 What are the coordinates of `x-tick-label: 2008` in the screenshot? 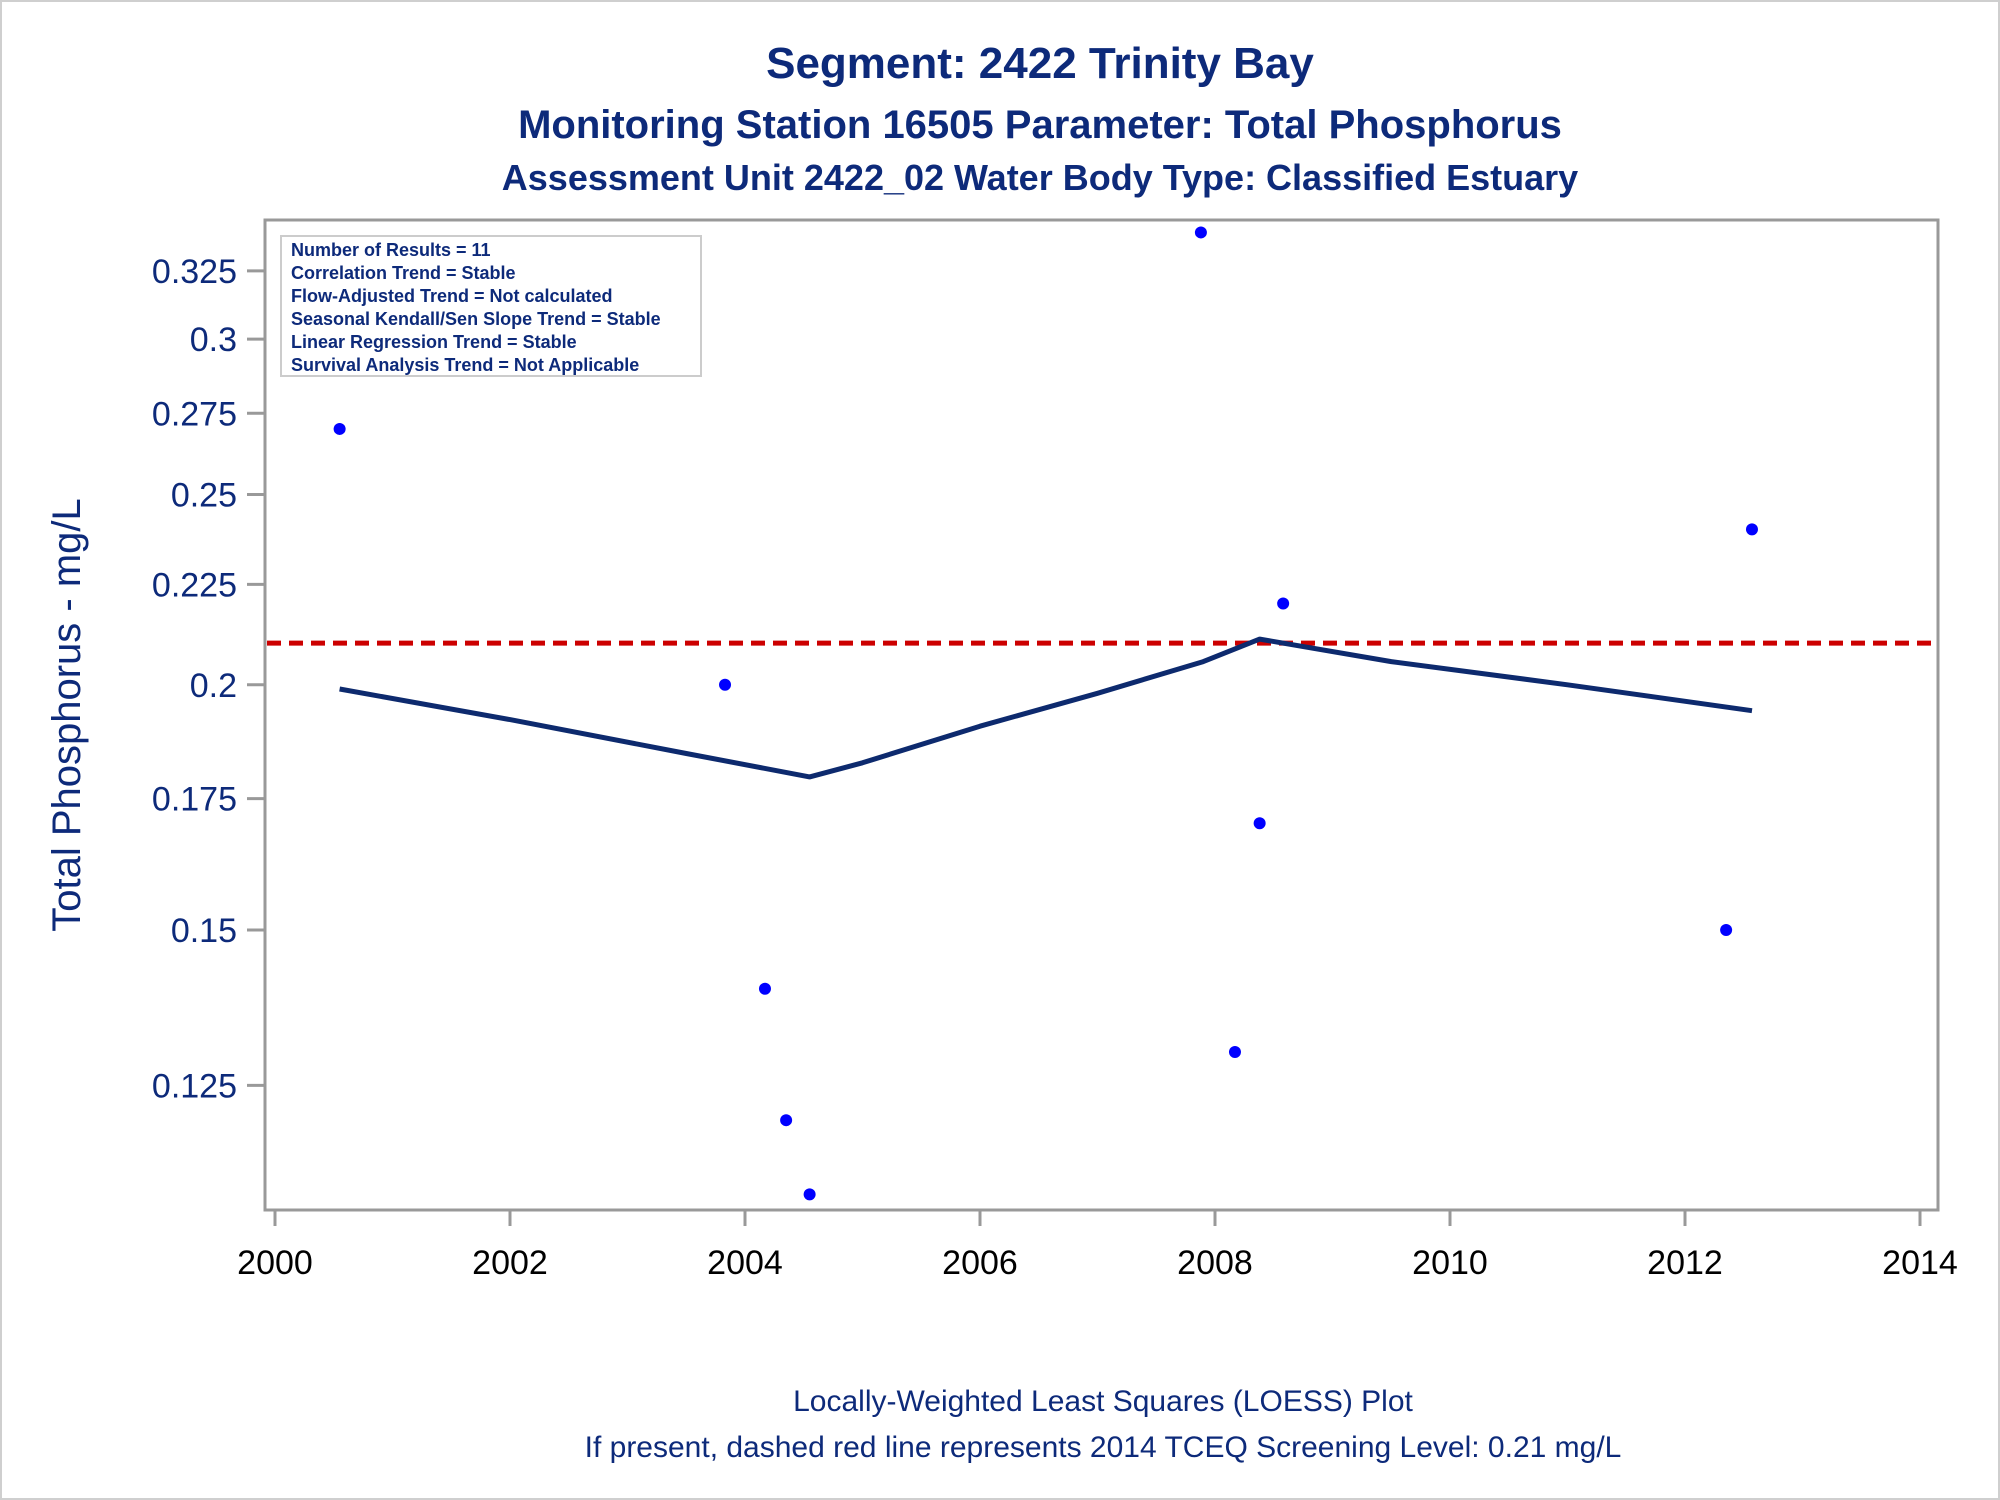 It's located at (1215, 1263).